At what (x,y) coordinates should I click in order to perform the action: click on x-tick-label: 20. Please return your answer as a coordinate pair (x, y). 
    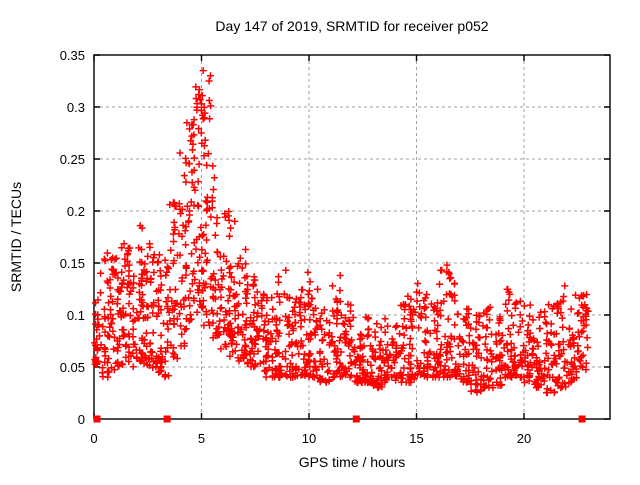
    Looking at the image, I should click on (524, 438).